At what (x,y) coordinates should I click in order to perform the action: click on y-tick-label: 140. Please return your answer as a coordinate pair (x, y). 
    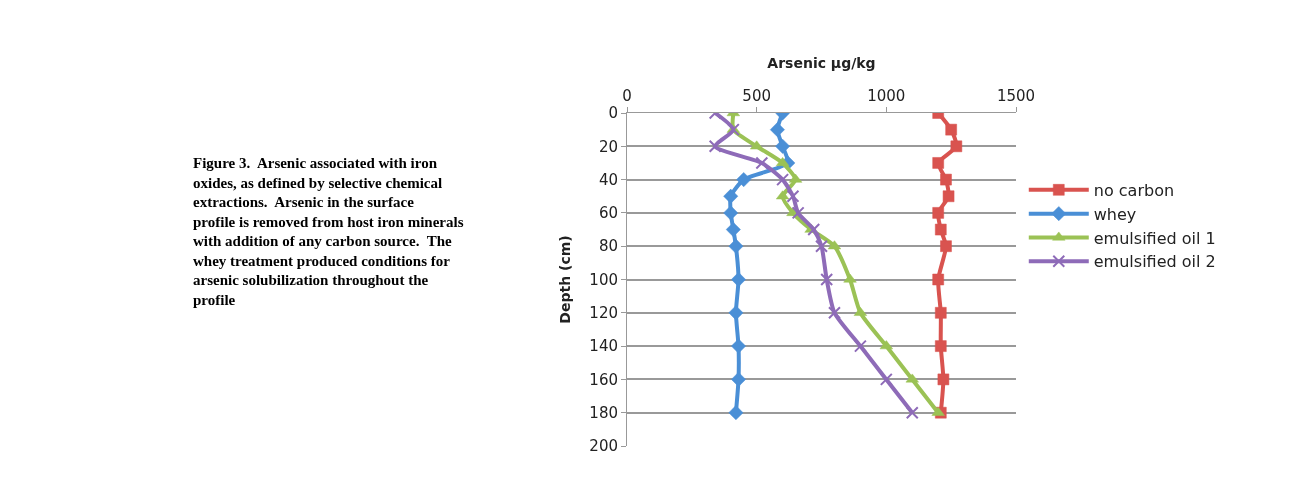
    Looking at the image, I should click on (603, 346).